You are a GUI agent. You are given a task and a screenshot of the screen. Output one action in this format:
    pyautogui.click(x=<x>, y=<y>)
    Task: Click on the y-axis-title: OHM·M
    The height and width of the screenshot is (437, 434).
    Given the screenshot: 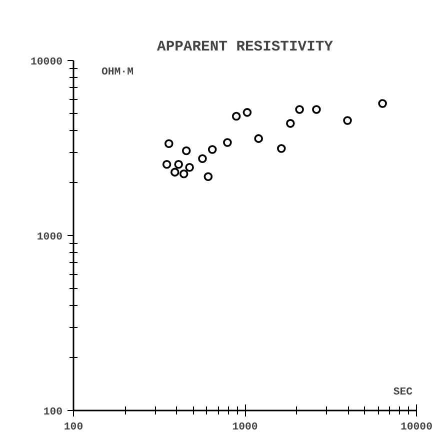 What is the action you would take?
    pyautogui.click(x=118, y=72)
    